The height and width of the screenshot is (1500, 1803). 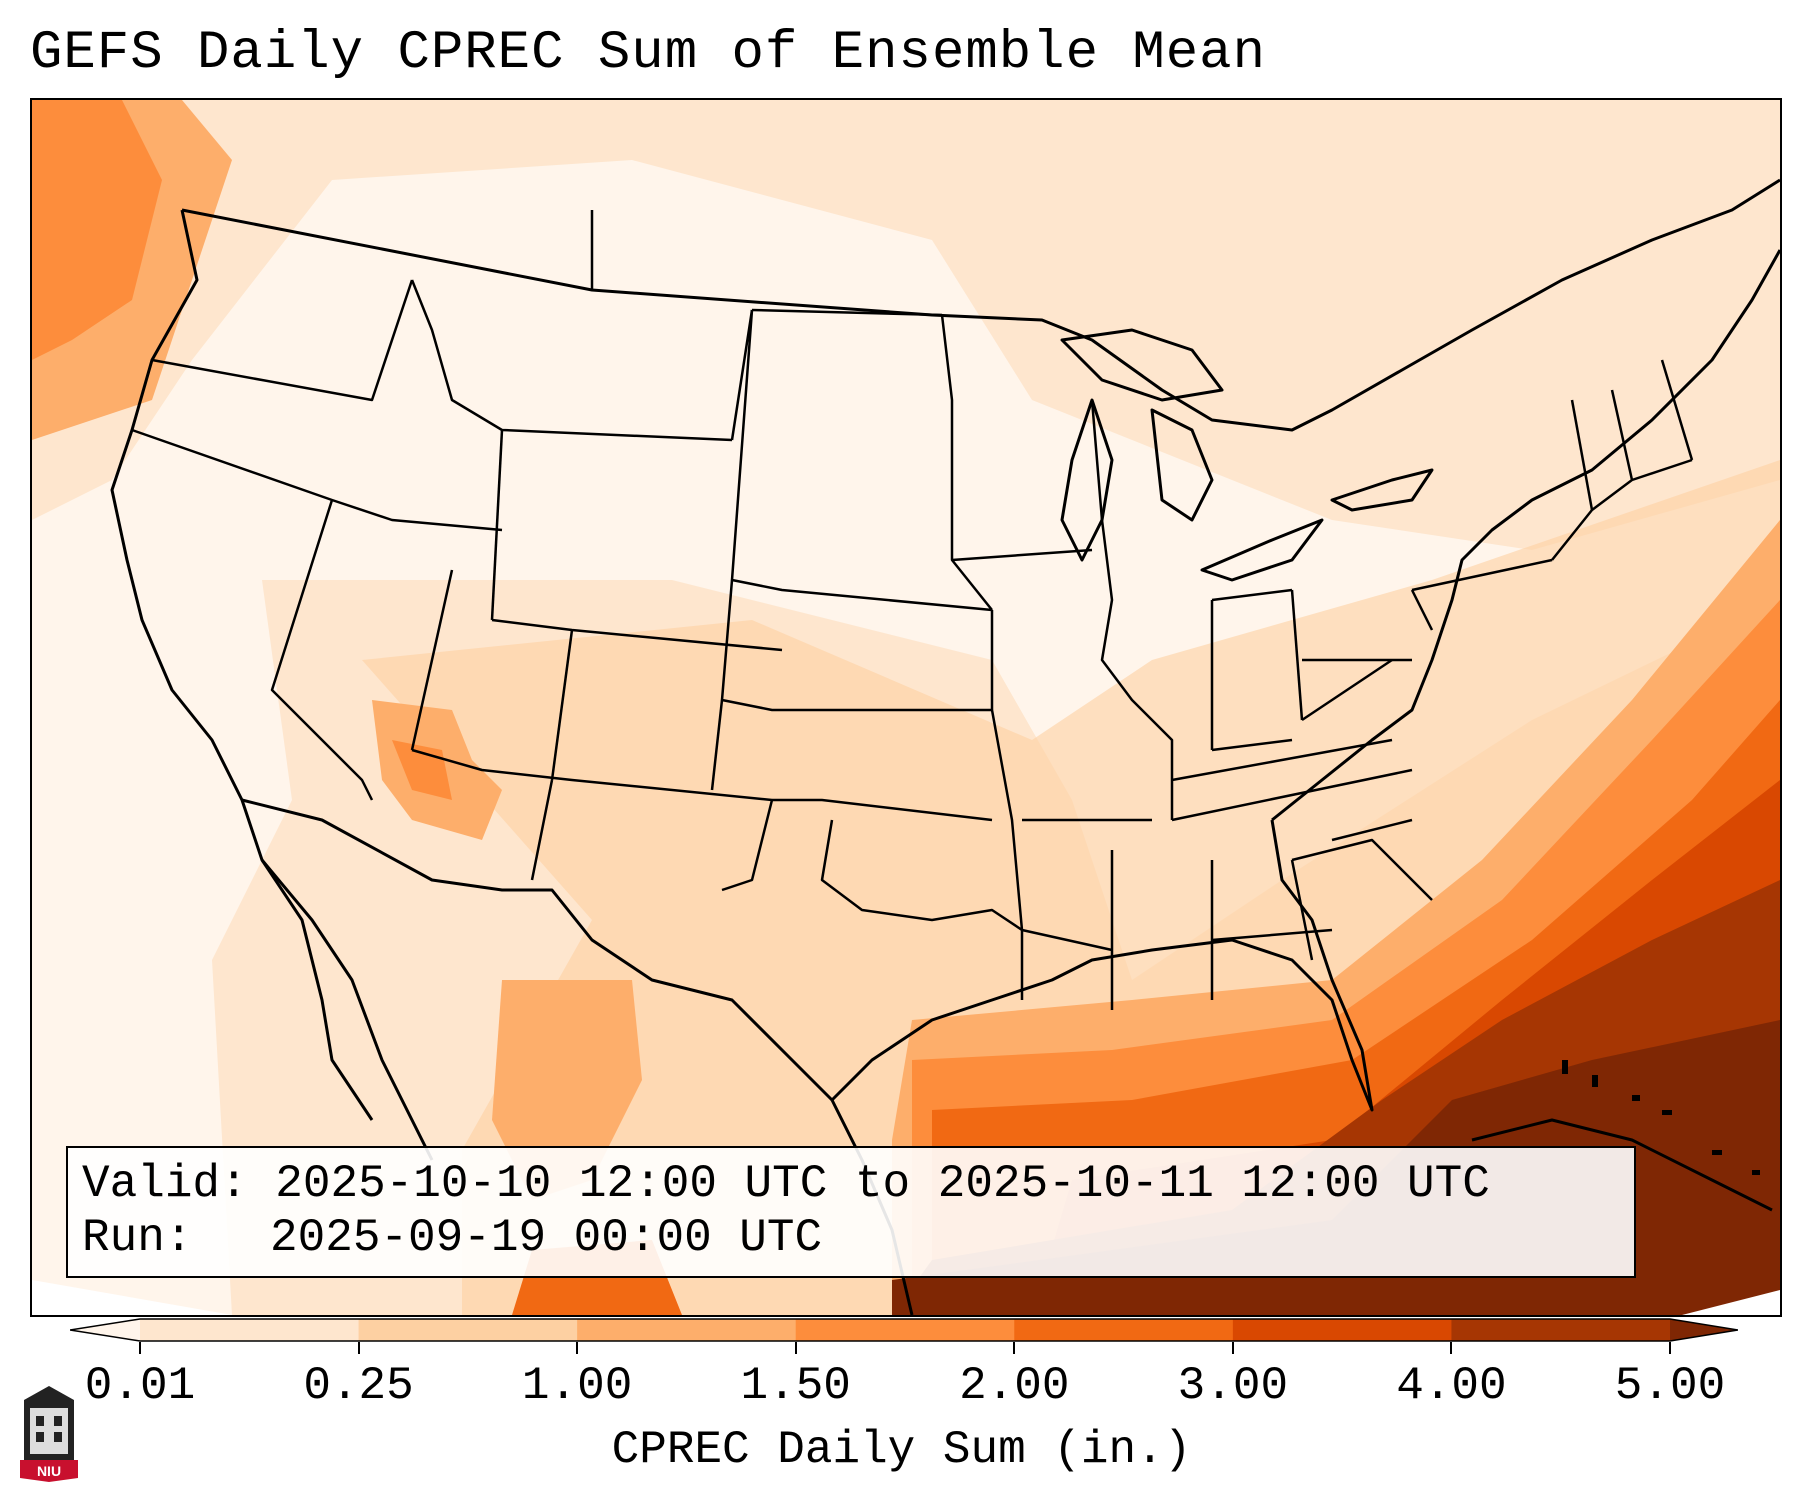 I want to click on map-title: GEFS Daily CPREC Sum of Ensemble Mean, so click(x=648, y=53).